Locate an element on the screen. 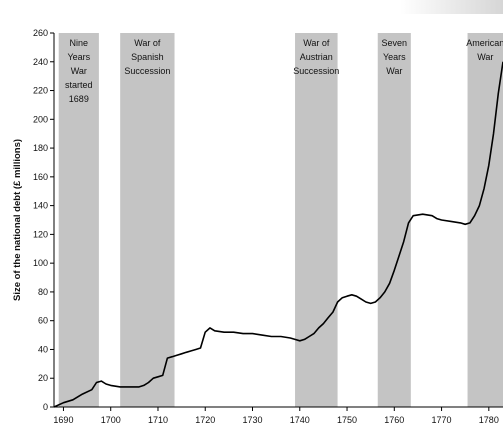  war-band-1-label-line-0: War of is located at coordinates (147, 43).